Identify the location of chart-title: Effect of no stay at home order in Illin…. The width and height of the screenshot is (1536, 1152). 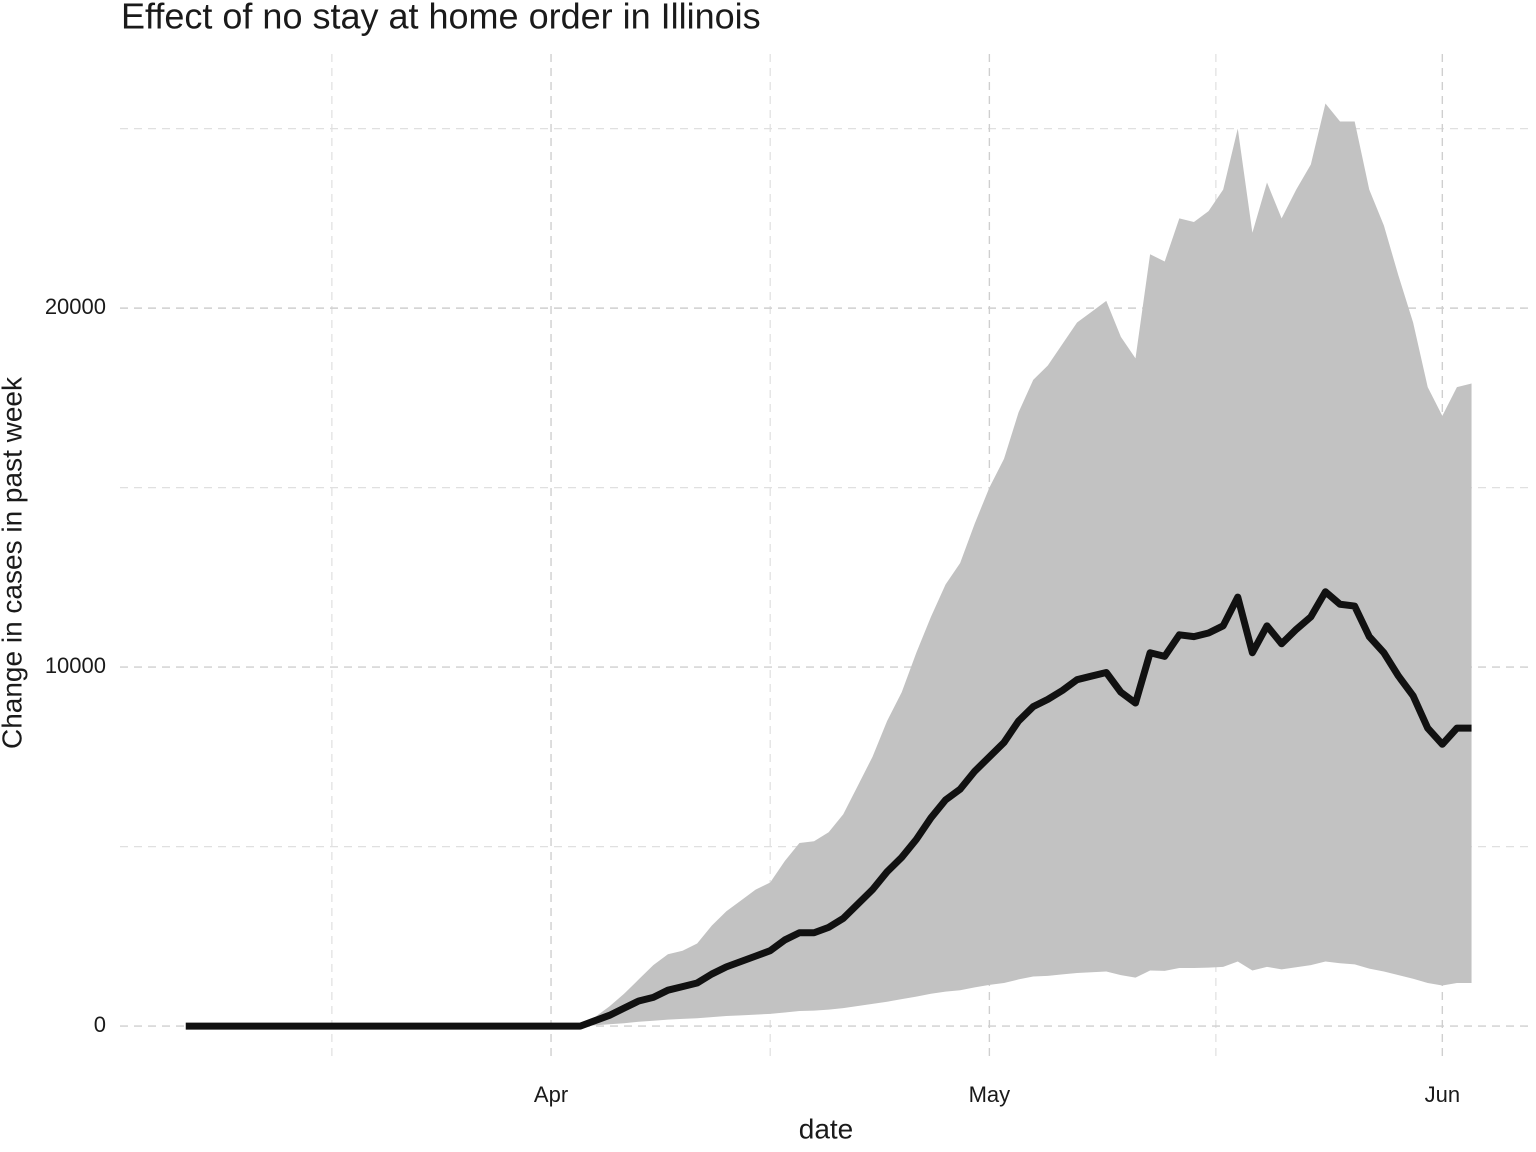
(441, 18).